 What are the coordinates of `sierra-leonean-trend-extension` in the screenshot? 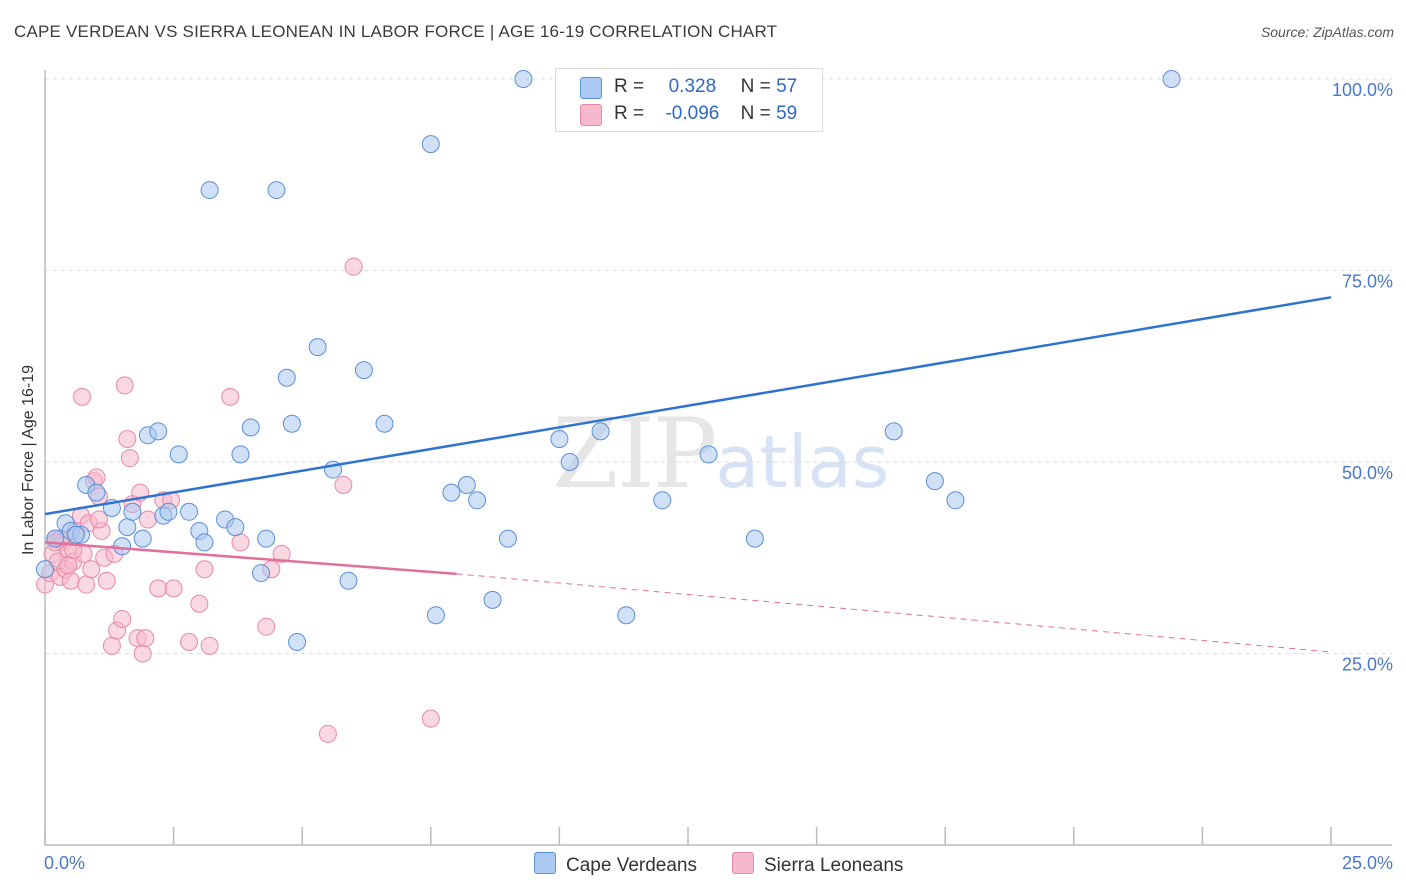 It's located at (894, 613).